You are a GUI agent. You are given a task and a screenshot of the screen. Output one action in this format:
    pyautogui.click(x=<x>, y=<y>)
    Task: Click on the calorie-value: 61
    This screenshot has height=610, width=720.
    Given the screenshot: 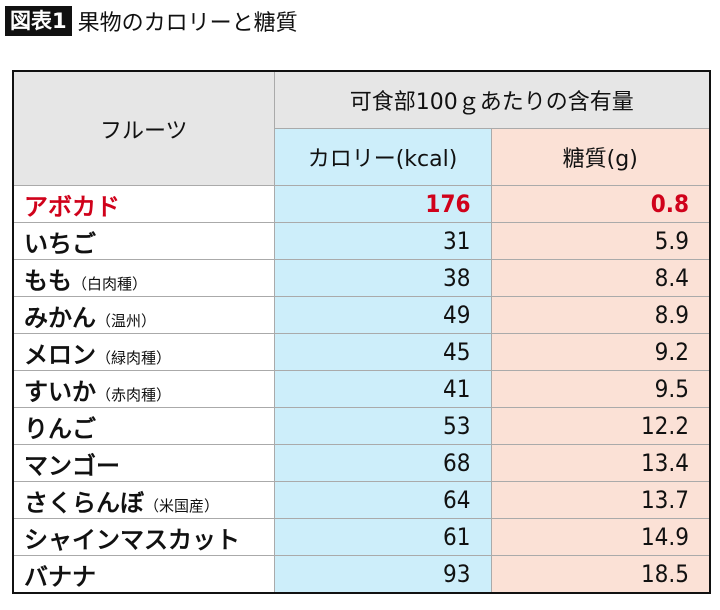 What is the action you would take?
    pyautogui.click(x=382, y=537)
    